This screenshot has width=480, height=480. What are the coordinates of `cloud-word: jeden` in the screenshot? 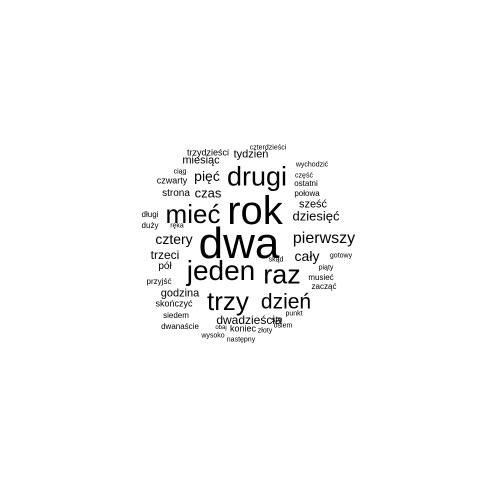 It's located at (221, 270).